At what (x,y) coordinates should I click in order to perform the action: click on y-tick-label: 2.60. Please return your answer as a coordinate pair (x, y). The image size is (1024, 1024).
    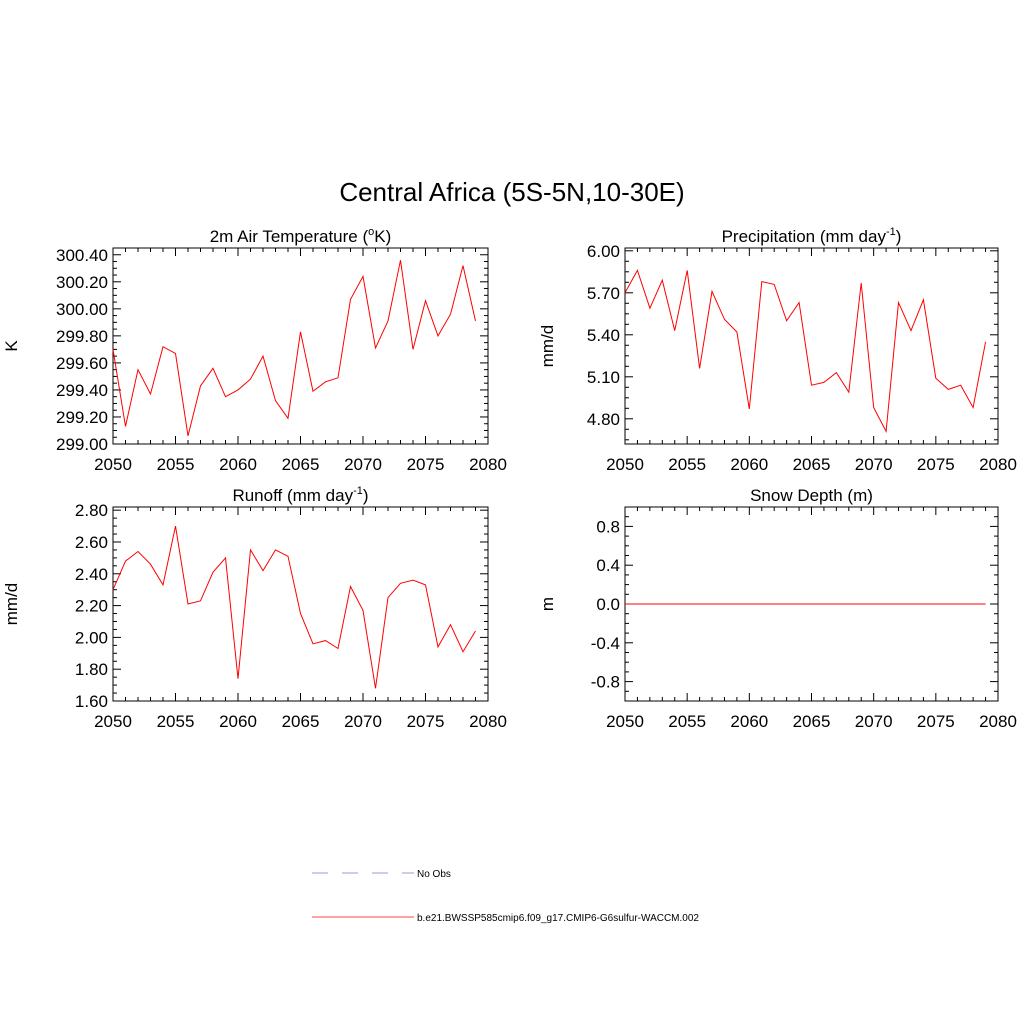
    Looking at the image, I should click on (91, 542).